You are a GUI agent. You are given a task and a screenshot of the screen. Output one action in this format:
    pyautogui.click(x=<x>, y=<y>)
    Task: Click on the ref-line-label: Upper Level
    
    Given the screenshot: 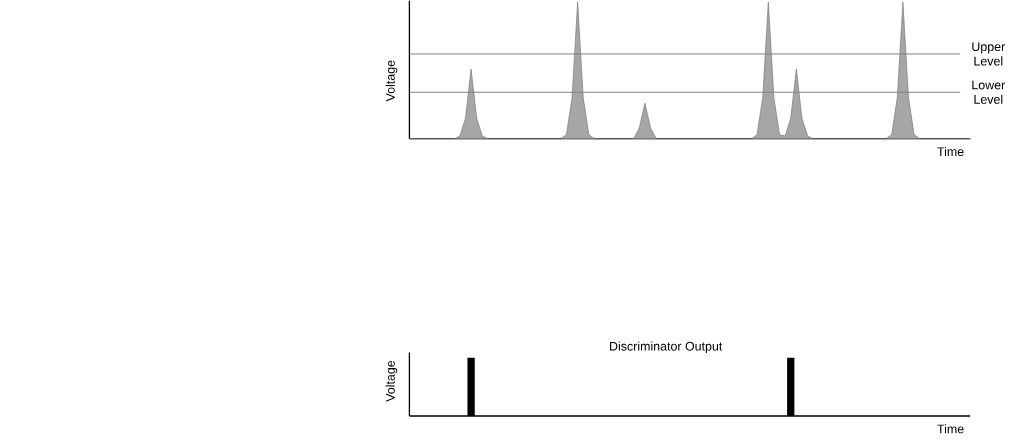 What is the action you would take?
    pyautogui.click(x=989, y=54)
    